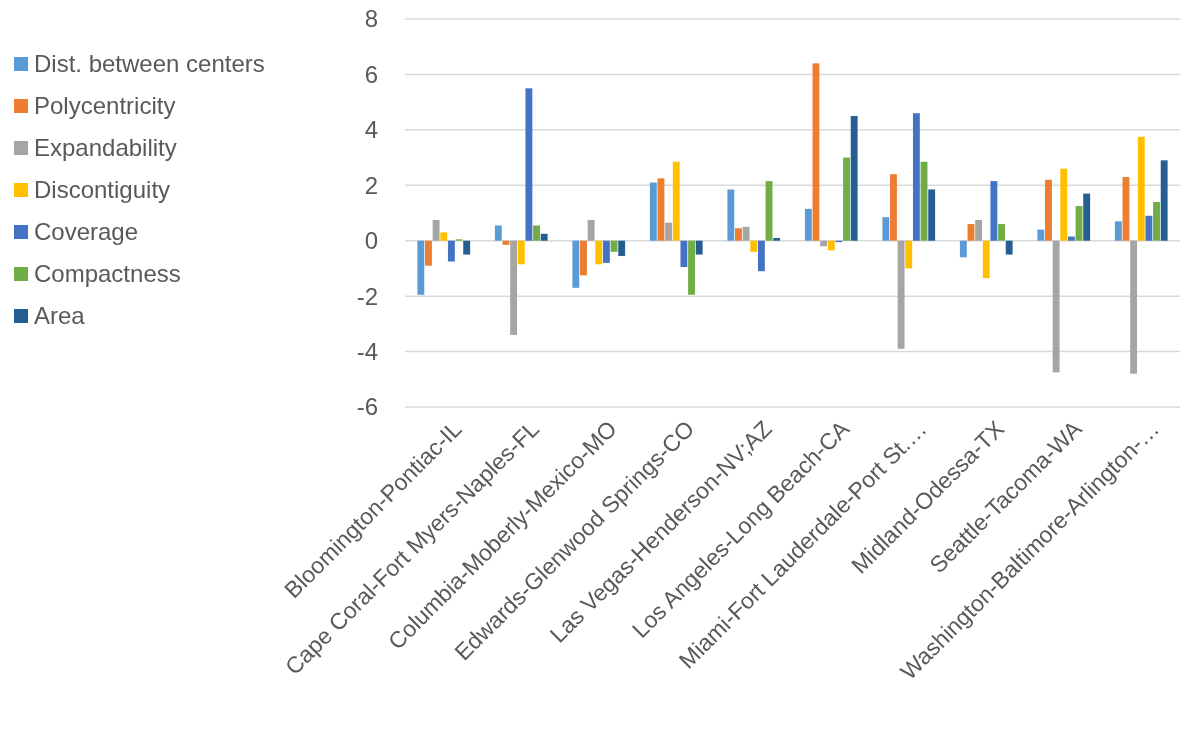  What do you see at coordinates (371, 241) in the screenshot?
I see `y-tick-label: 0` at bounding box center [371, 241].